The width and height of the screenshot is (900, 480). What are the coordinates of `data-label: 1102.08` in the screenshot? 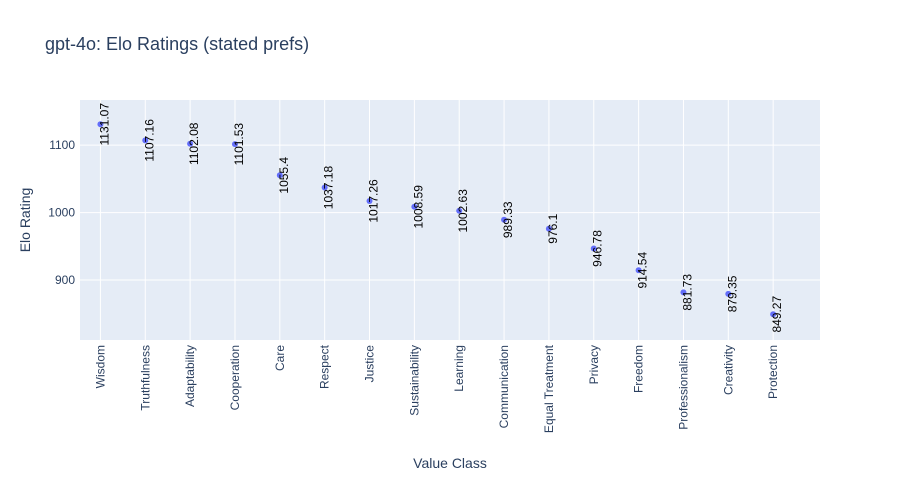 It's located at (194, 143).